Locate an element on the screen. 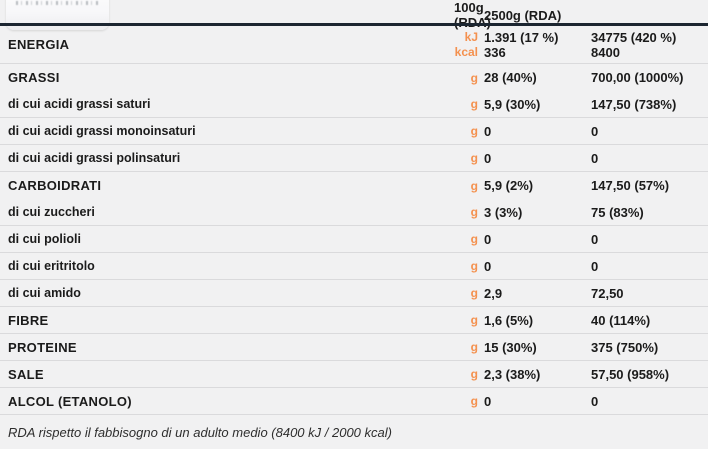  value-100g: 3 (3%) is located at coordinates (503, 212).